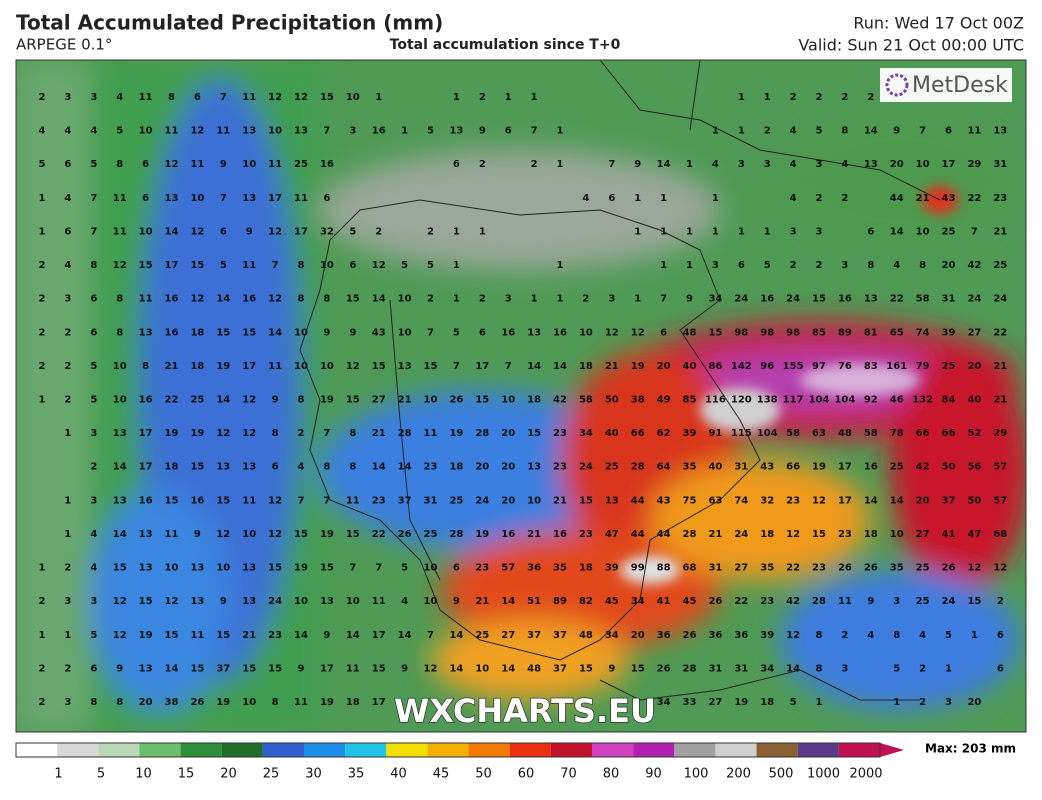  Describe the element at coordinates (938, 23) in the screenshot. I see `run: Run: Wed 17 Oct 00Z` at that location.